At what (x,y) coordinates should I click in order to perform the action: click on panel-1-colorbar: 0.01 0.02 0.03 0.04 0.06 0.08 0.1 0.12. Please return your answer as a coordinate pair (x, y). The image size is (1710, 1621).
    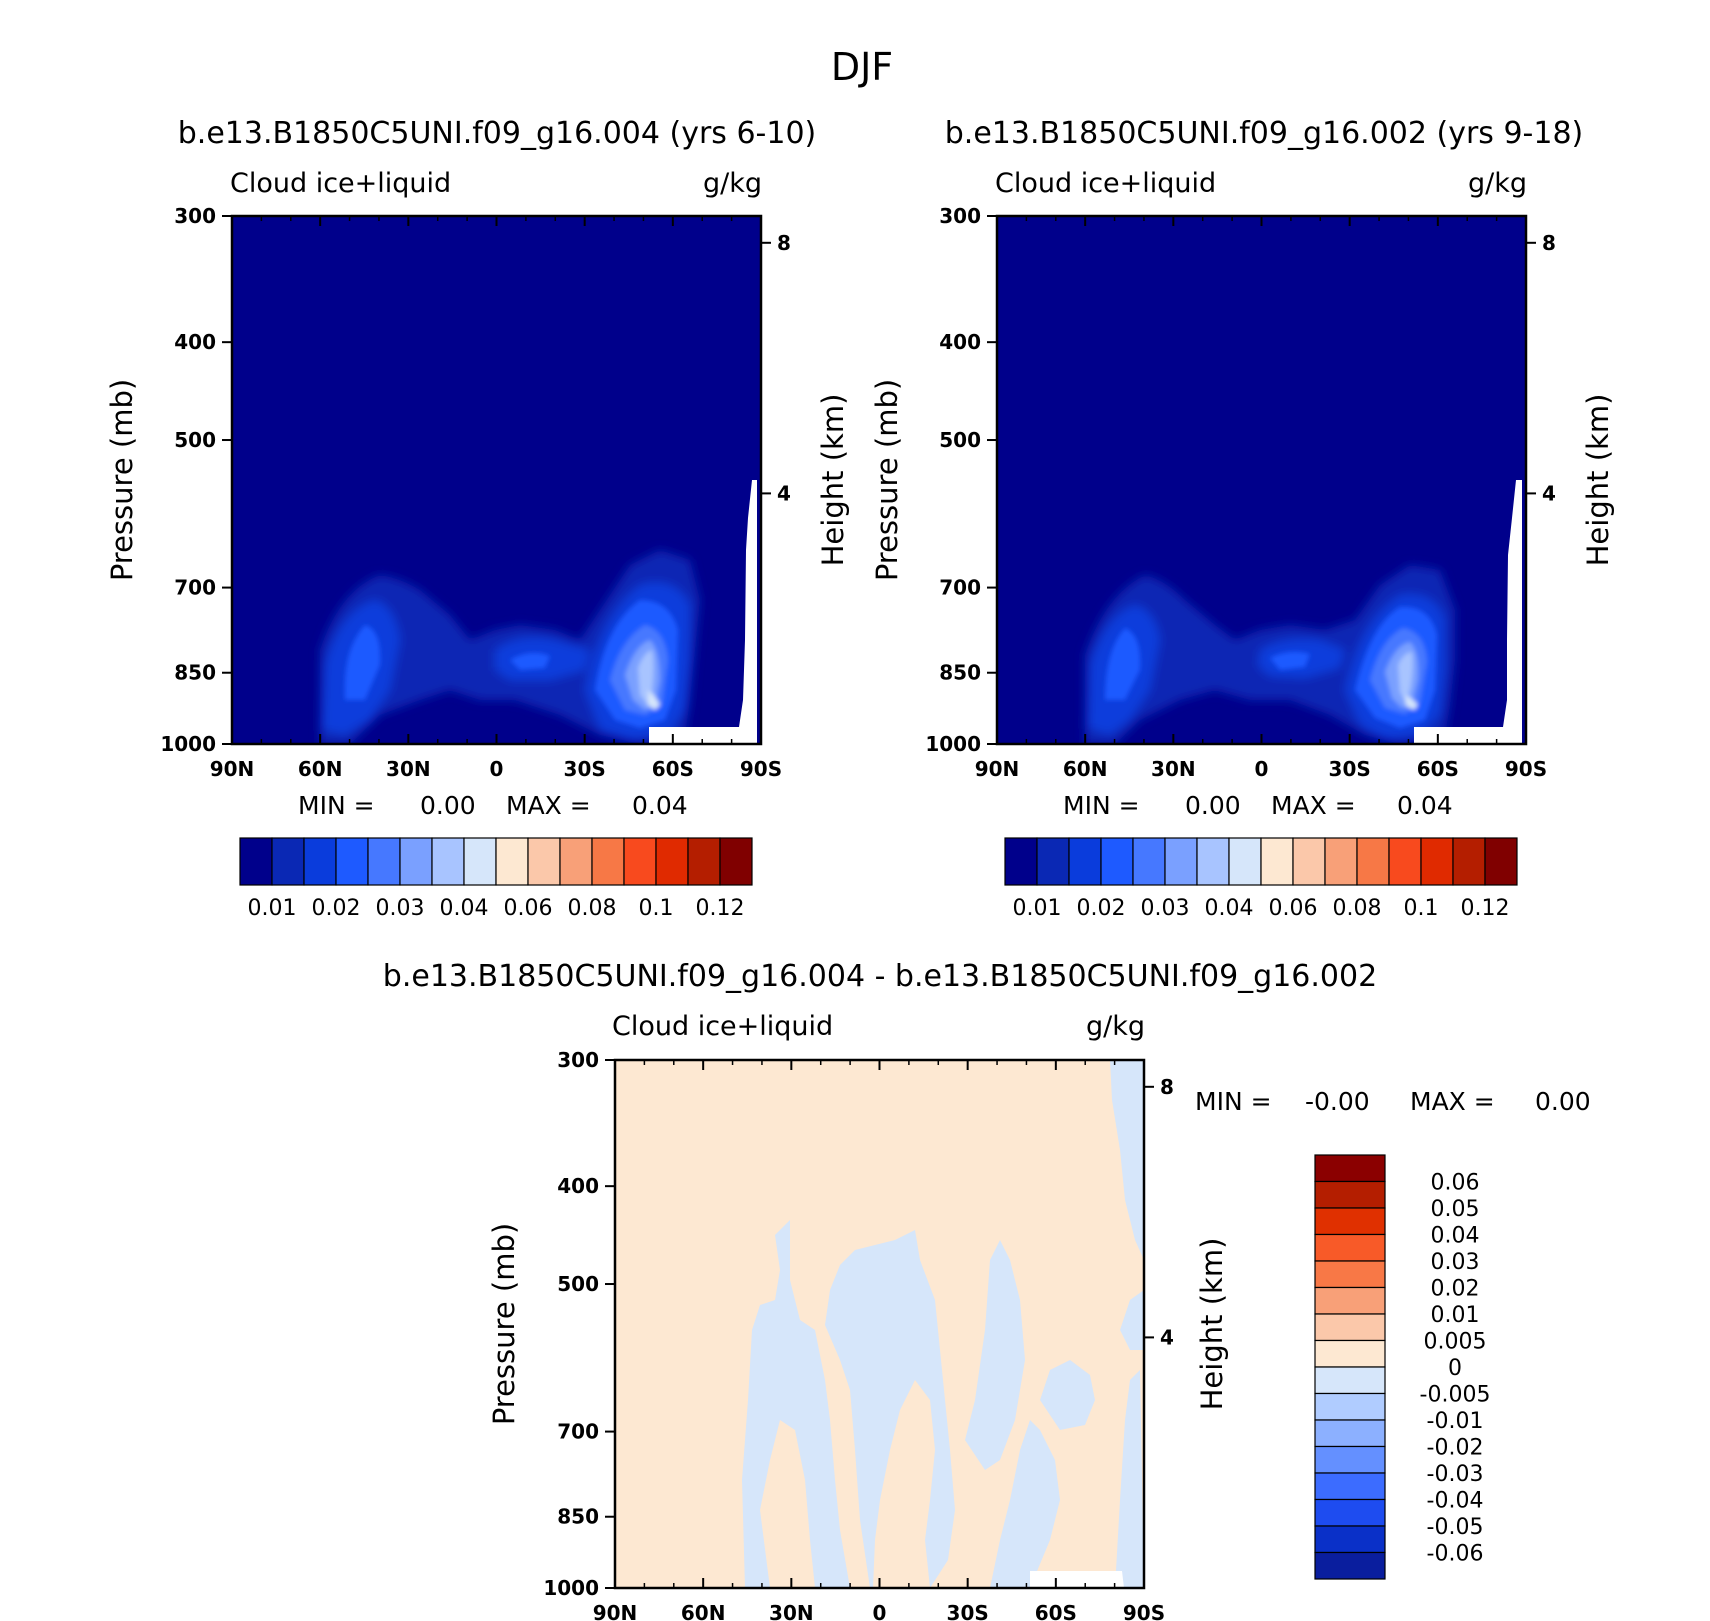
    Looking at the image, I should click on (496, 879).